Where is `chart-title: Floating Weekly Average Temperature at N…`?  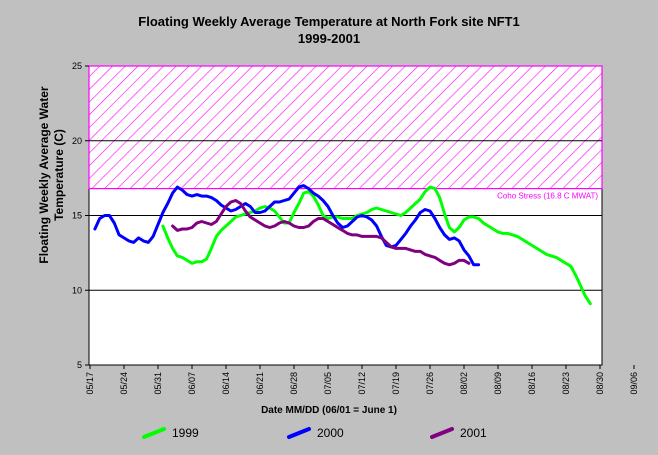 chart-title: Floating Weekly Average Temperature at N… is located at coordinates (329, 21).